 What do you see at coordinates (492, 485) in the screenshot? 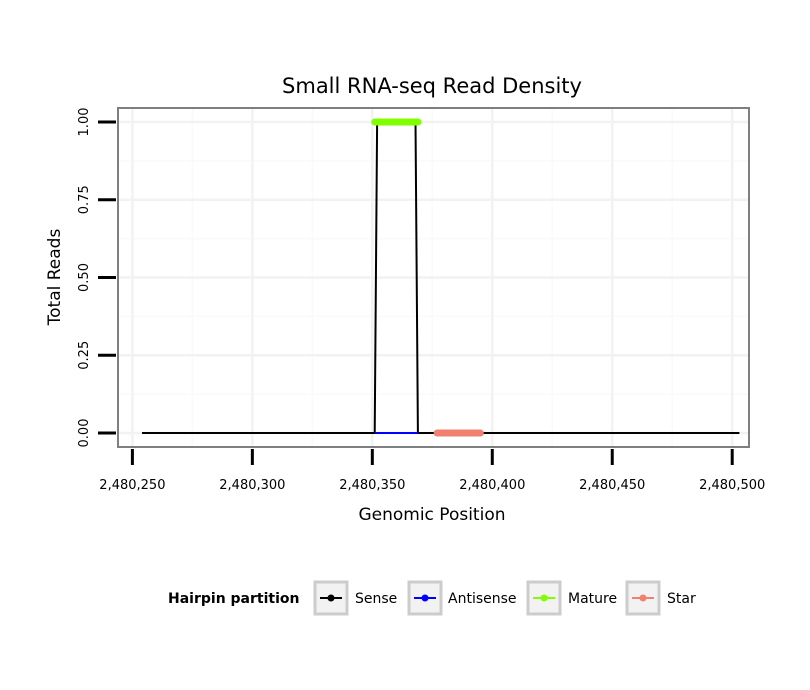
I see `x-tick-label: 2,480,400` at bounding box center [492, 485].